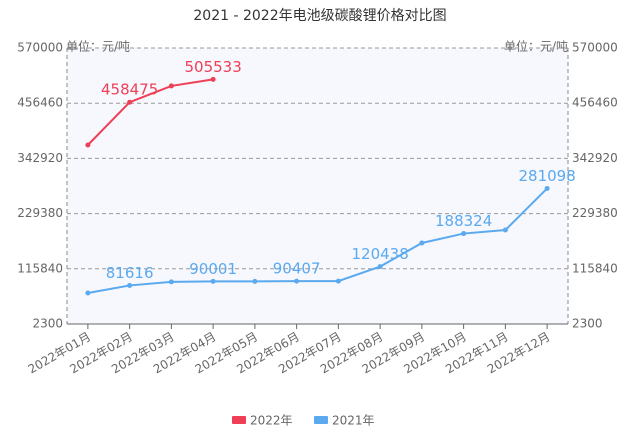 The height and width of the screenshot is (434, 640). I want to click on y2-tick-label: 570000, so click(595, 48).